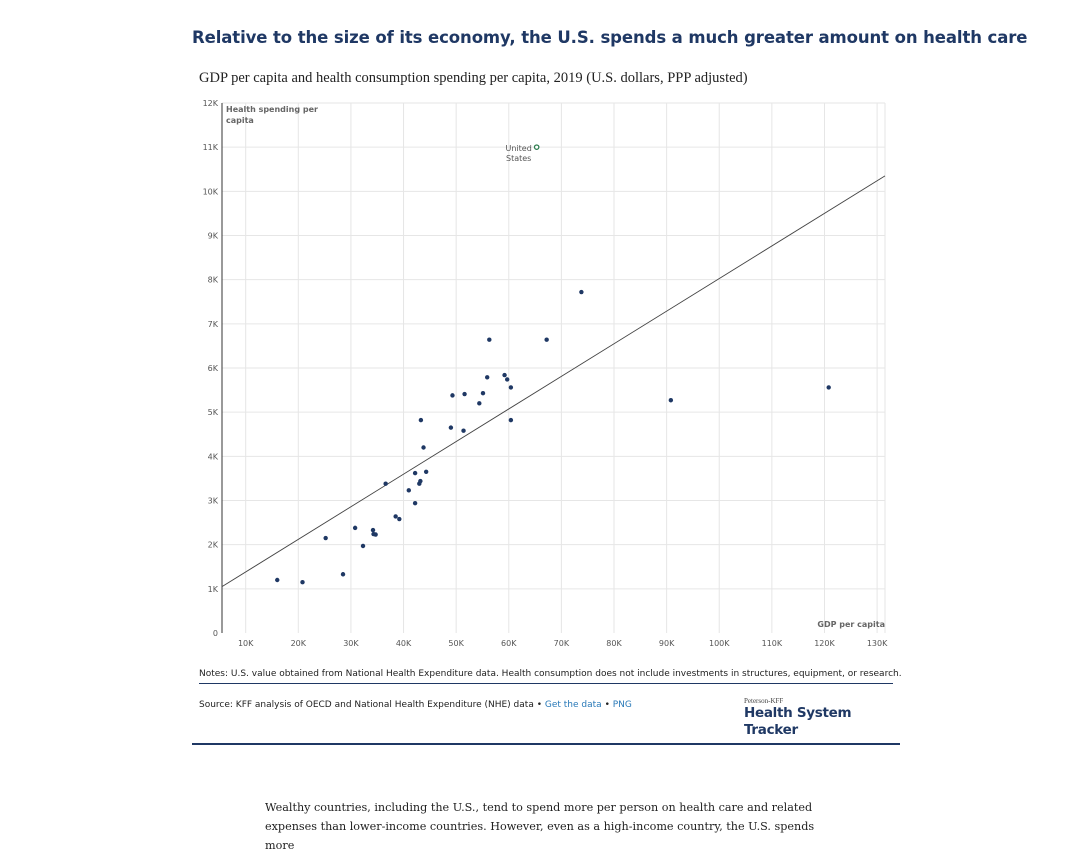  What do you see at coordinates (824, 643) in the screenshot?
I see `x-tick-label: 120K` at bounding box center [824, 643].